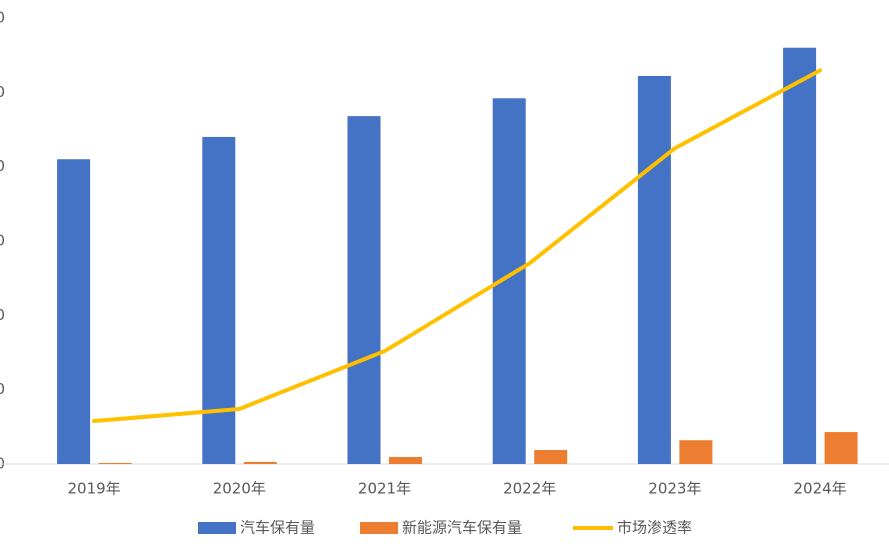 The height and width of the screenshot is (550, 889). What do you see at coordinates (2, 389) in the screenshot?
I see `y-tick-label: 5000` at bounding box center [2, 389].